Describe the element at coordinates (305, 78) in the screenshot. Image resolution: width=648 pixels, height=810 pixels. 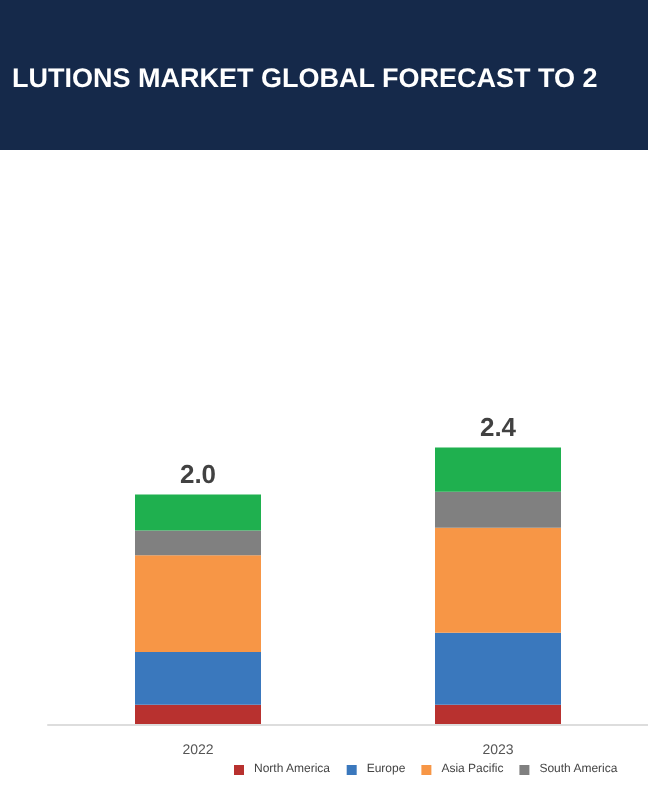
I see `chart-title: LUTIONS MARKET GLOBAL FORECAST TO 2` at that location.